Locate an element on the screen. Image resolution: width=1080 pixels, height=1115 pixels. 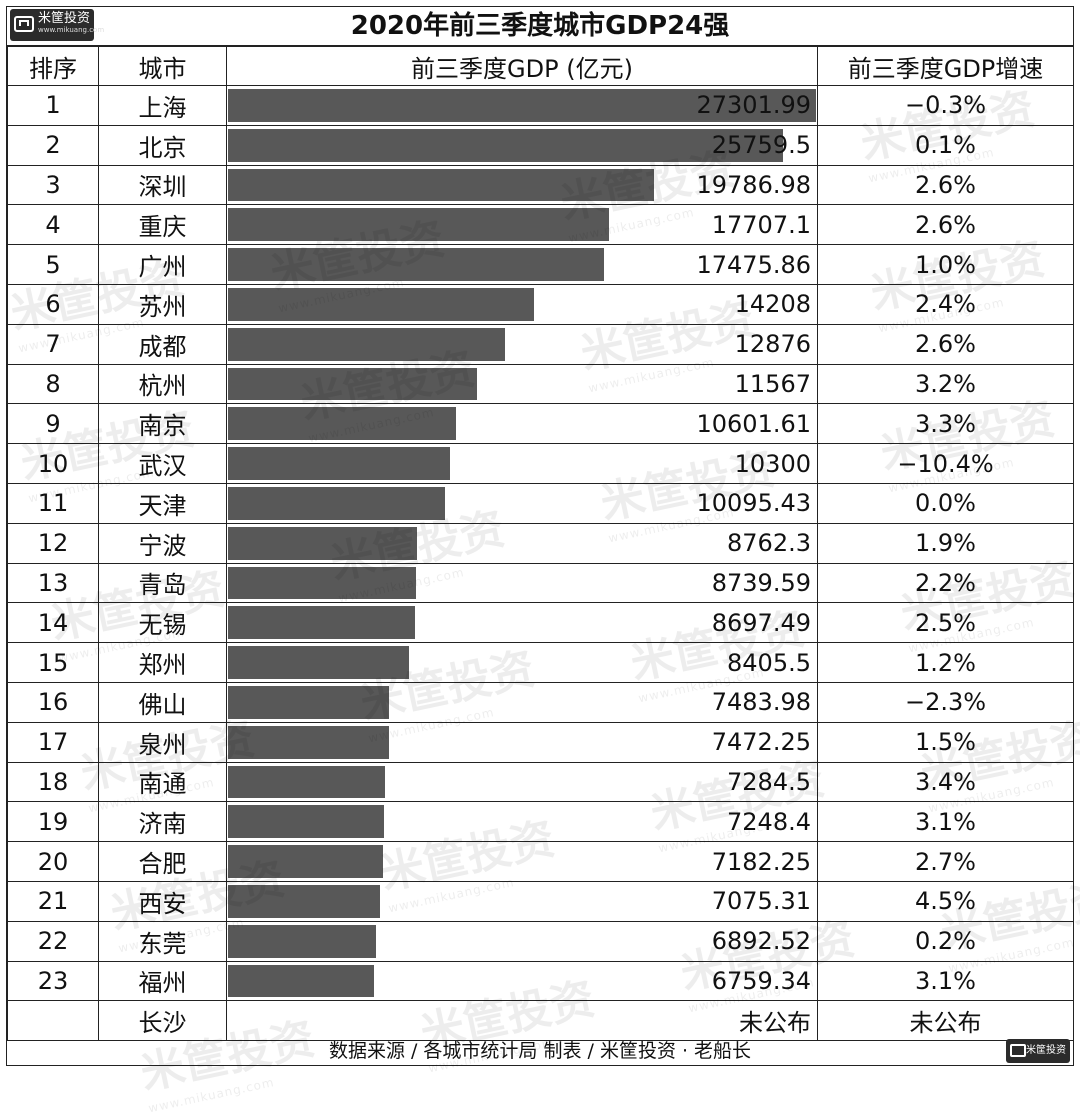
footer-logo-name: 米筐投资 is located at coordinates (1046, 1050).